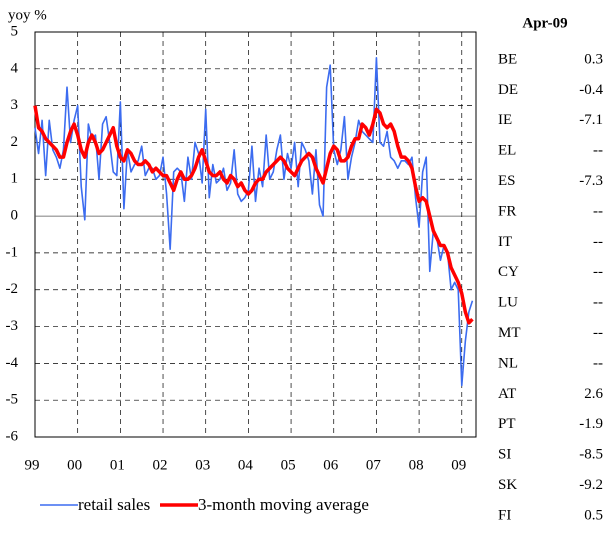 Image resolution: width=609 pixels, height=535 pixels. Describe the element at coordinates (591, 485) in the screenshot. I see `table-value: -9.2` at that location.